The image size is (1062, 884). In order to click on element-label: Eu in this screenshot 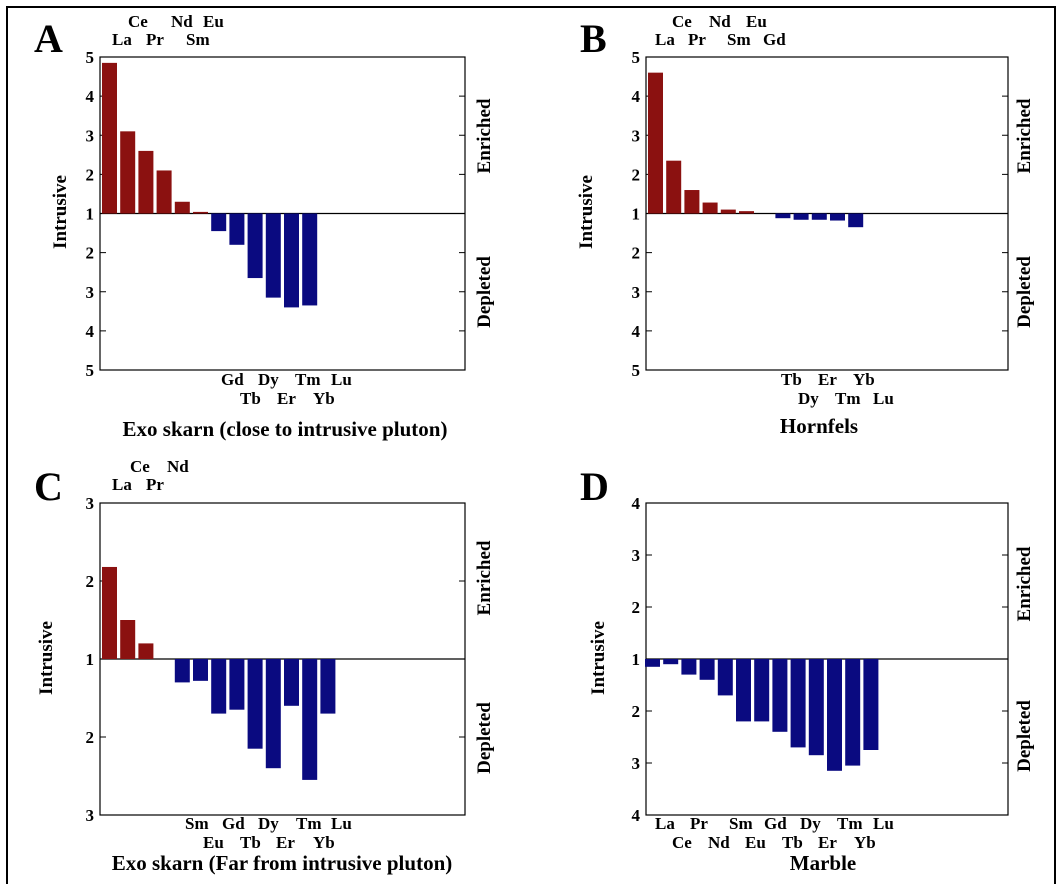, I will do `click(755, 842)`.